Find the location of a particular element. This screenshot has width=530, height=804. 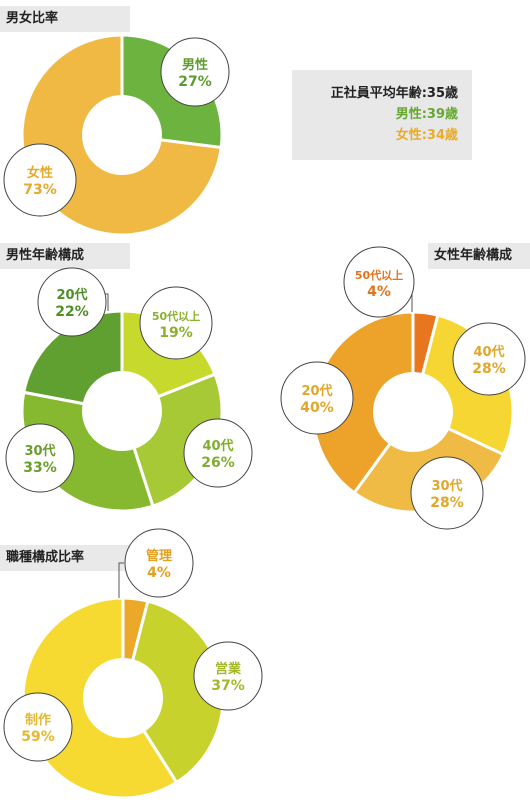

average-age-box: 正社員平均年齢:35歳 男性:39歳 女性:34歳 is located at coordinates (382, 115).